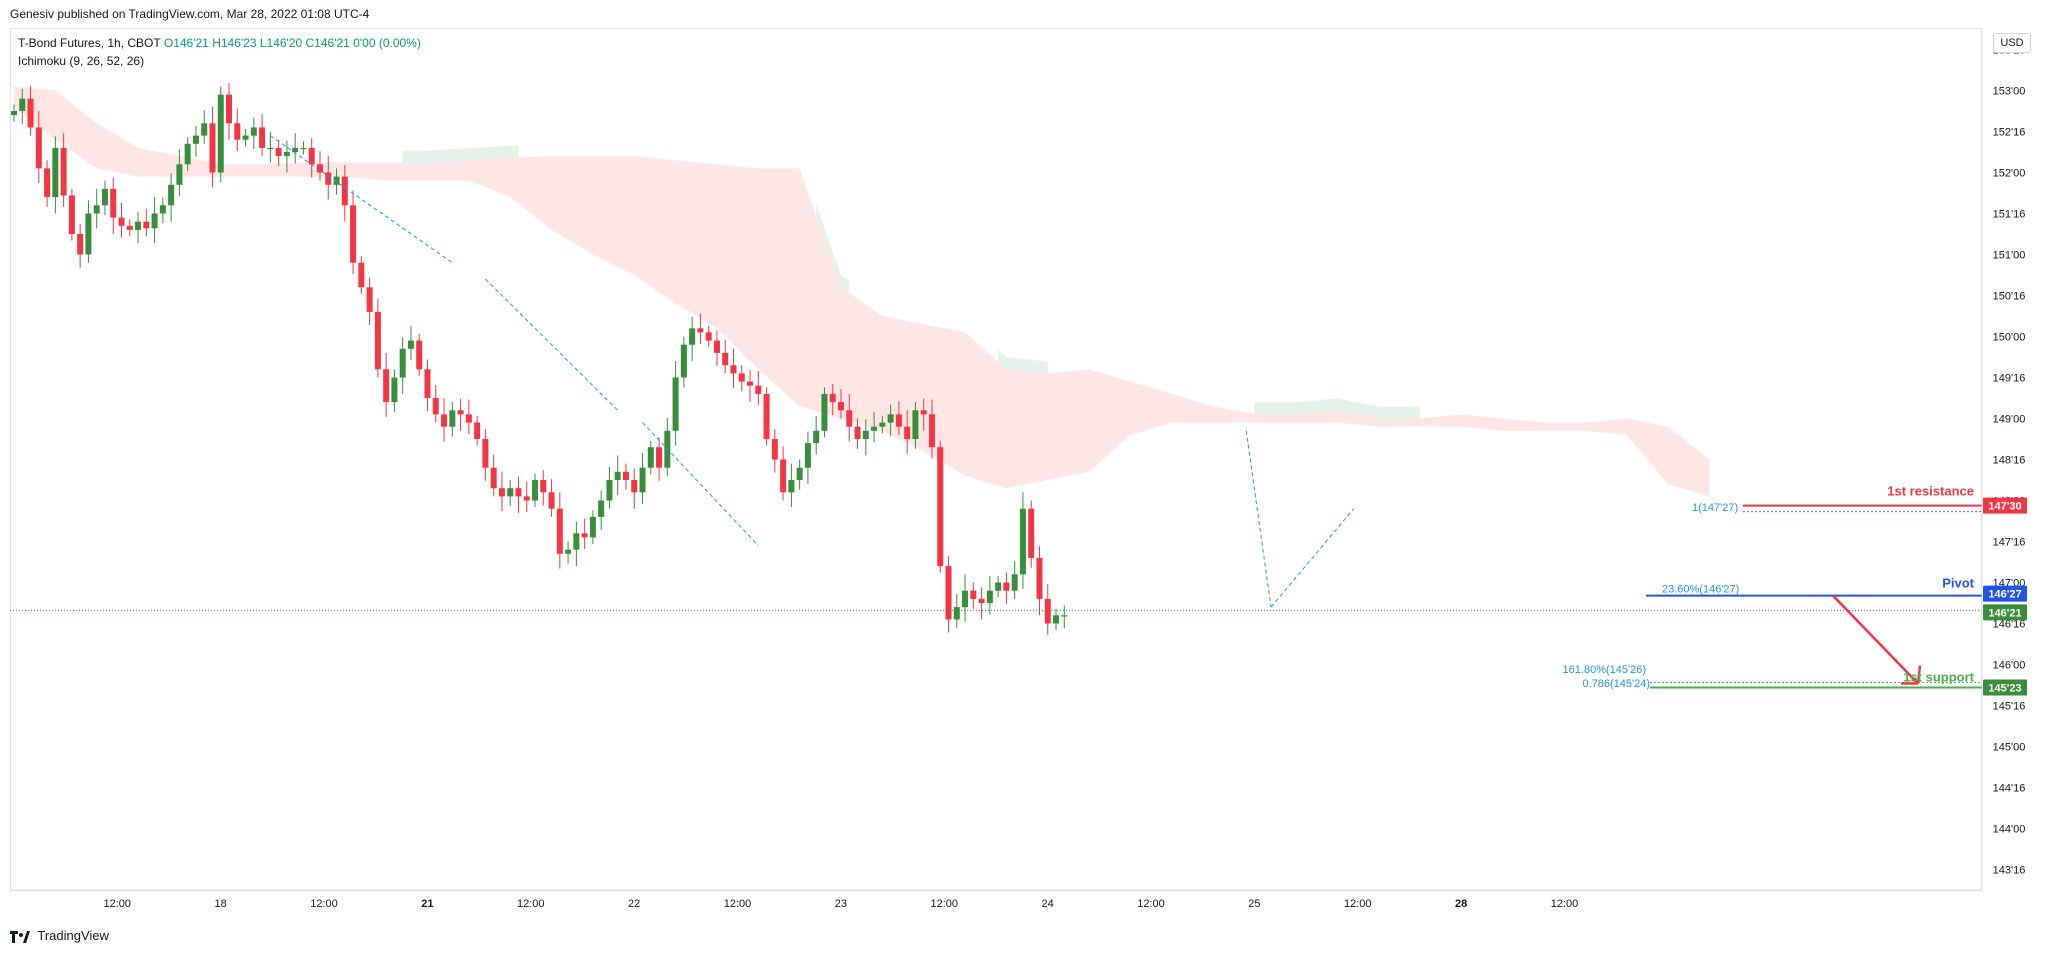 The image size is (2047, 954). I want to click on fib-label: 0.786(145'24), so click(1616, 684).